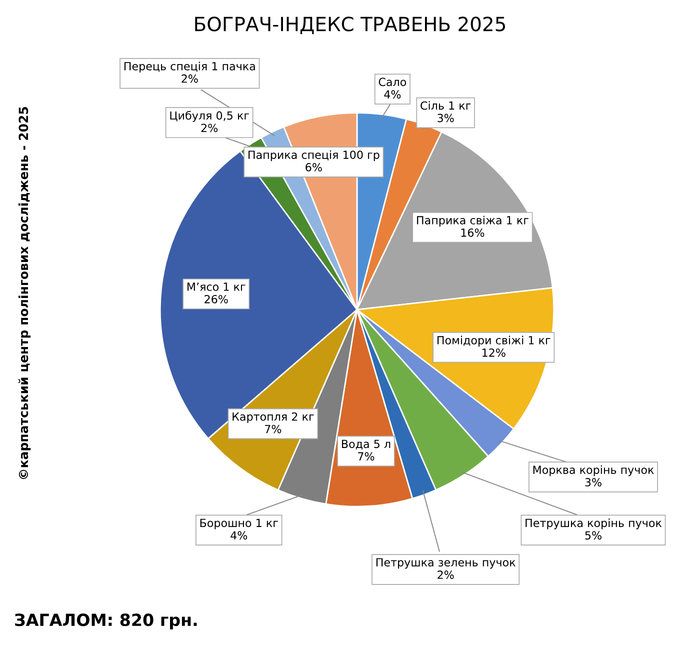 The image size is (700, 652). What do you see at coordinates (446, 563) in the screenshot?
I see `slice-label: Петрушка зелень пучок` at bounding box center [446, 563].